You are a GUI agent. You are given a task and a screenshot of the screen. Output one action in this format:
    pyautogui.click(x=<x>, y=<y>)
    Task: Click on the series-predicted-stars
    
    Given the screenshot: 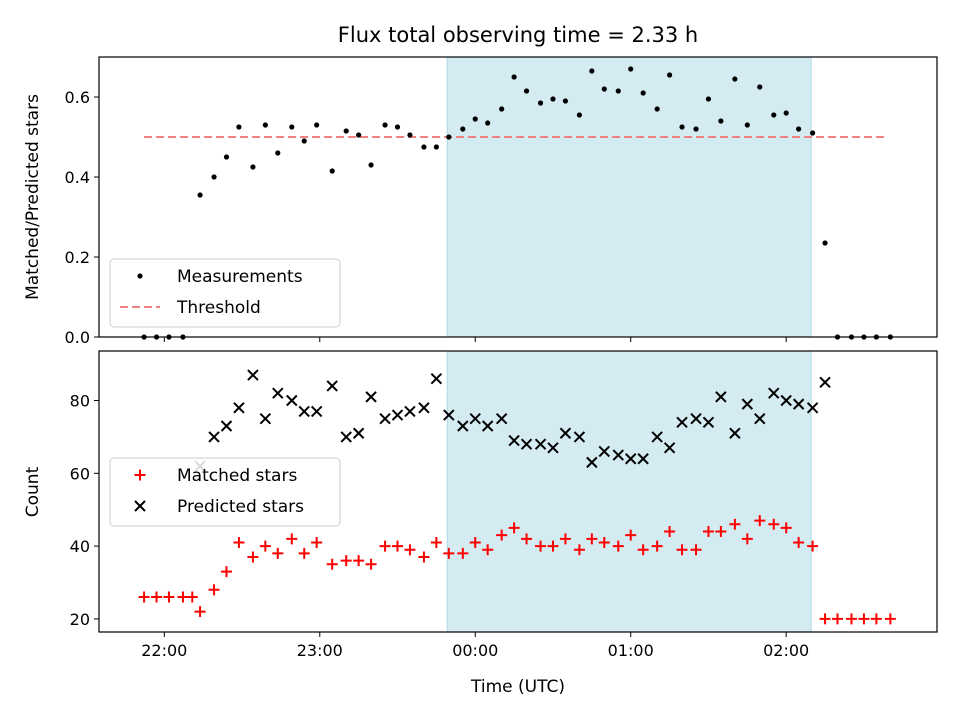 What is the action you would take?
    pyautogui.click(x=512, y=420)
    